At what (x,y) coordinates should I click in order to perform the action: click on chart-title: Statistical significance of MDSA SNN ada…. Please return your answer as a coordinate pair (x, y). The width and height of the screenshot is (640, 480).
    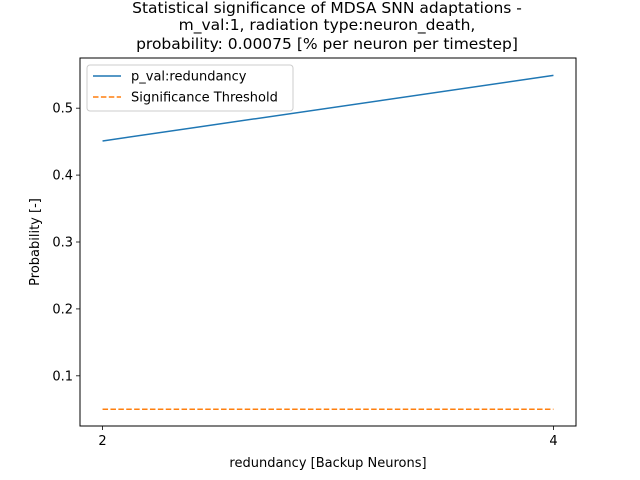
    Looking at the image, I should click on (327, 26).